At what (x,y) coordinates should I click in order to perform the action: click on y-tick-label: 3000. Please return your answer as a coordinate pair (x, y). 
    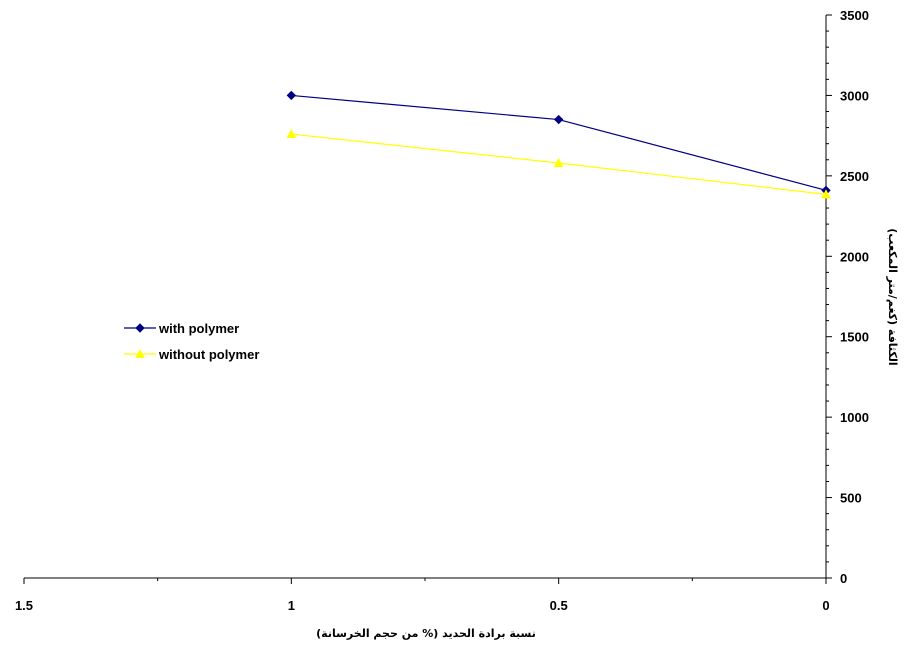
    Looking at the image, I should click on (854, 95).